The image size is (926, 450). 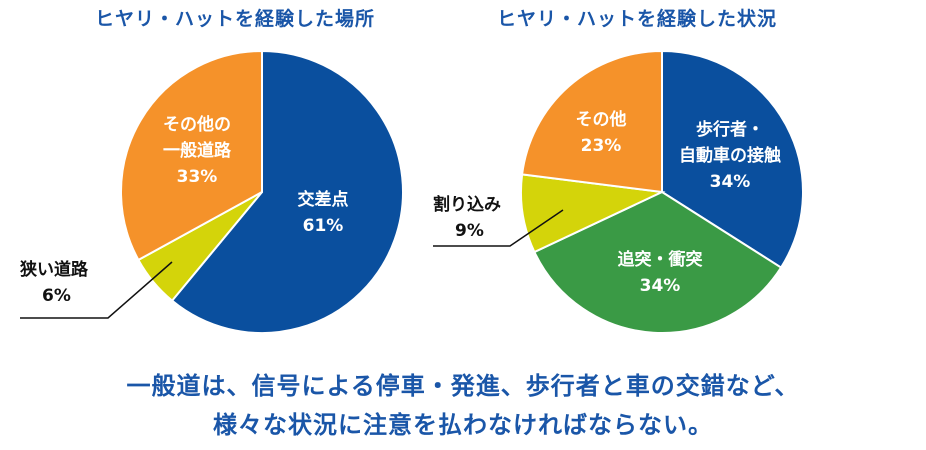 What do you see at coordinates (637, 19) in the screenshot?
I see `chart-title-situation: ヒヤリ・ハットを経験した状況` at bounding box center [637, 19].